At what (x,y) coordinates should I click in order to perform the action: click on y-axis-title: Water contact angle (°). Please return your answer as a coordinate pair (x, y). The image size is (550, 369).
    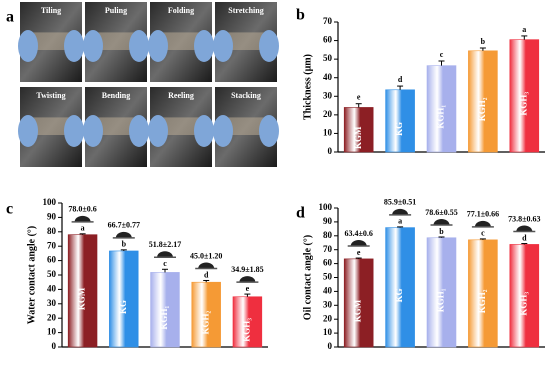
    Looking at the image, I should click on (31, 275).